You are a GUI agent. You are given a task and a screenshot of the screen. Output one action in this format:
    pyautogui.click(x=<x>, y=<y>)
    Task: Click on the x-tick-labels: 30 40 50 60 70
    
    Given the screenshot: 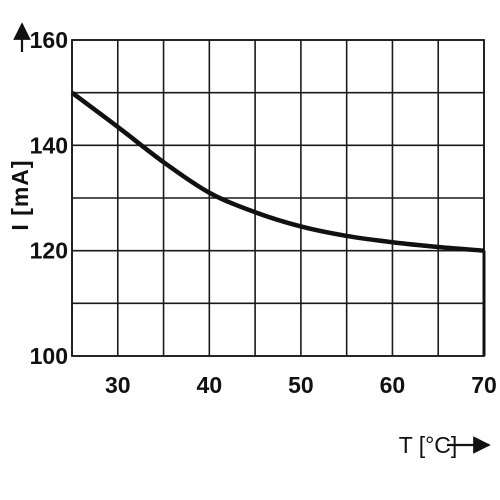 What is the action you would take?
    pyautogui.click(x=301, y=385)
    